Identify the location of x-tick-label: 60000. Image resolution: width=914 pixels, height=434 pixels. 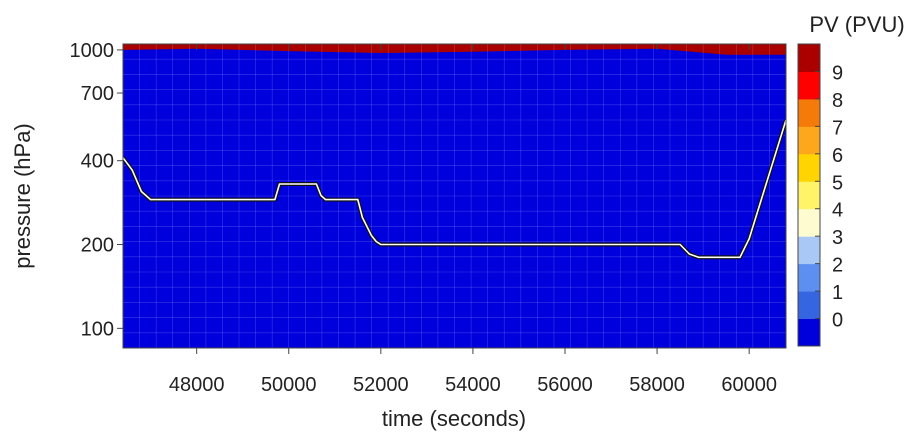
(749, 385).